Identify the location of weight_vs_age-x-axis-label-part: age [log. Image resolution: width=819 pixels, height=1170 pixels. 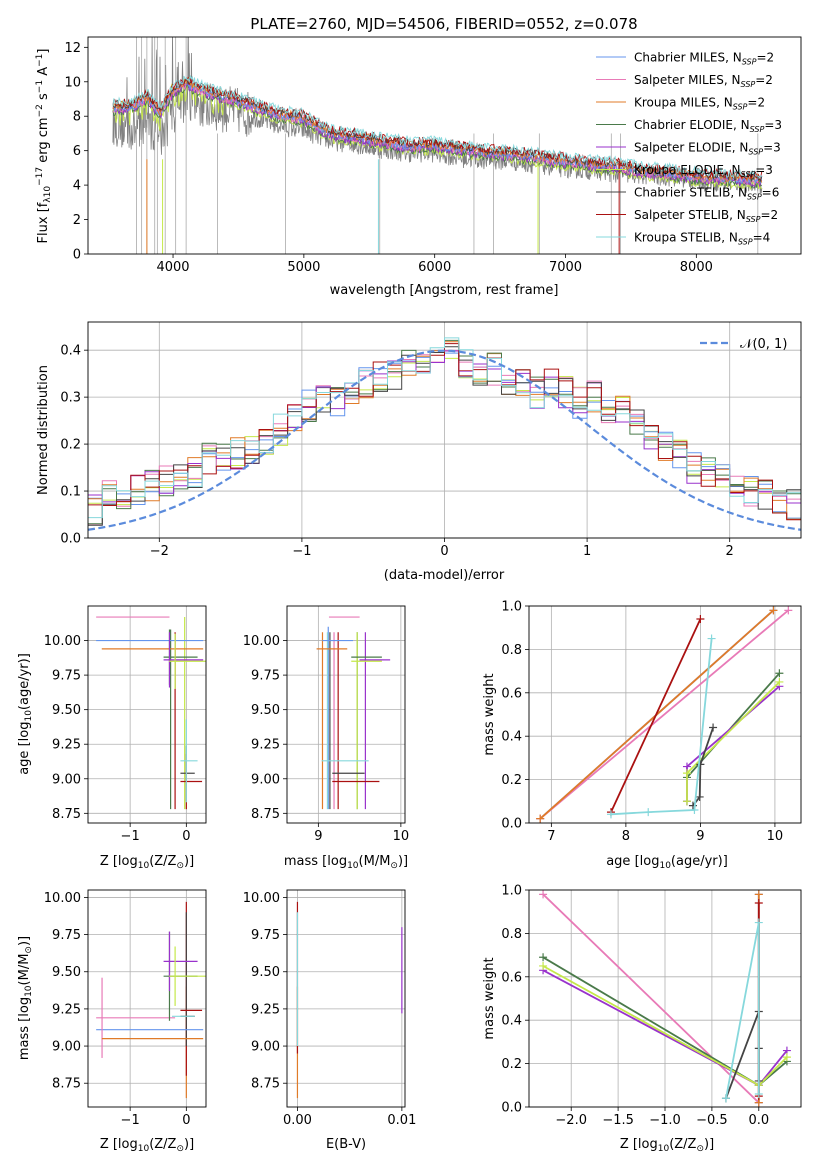
(632, 861).